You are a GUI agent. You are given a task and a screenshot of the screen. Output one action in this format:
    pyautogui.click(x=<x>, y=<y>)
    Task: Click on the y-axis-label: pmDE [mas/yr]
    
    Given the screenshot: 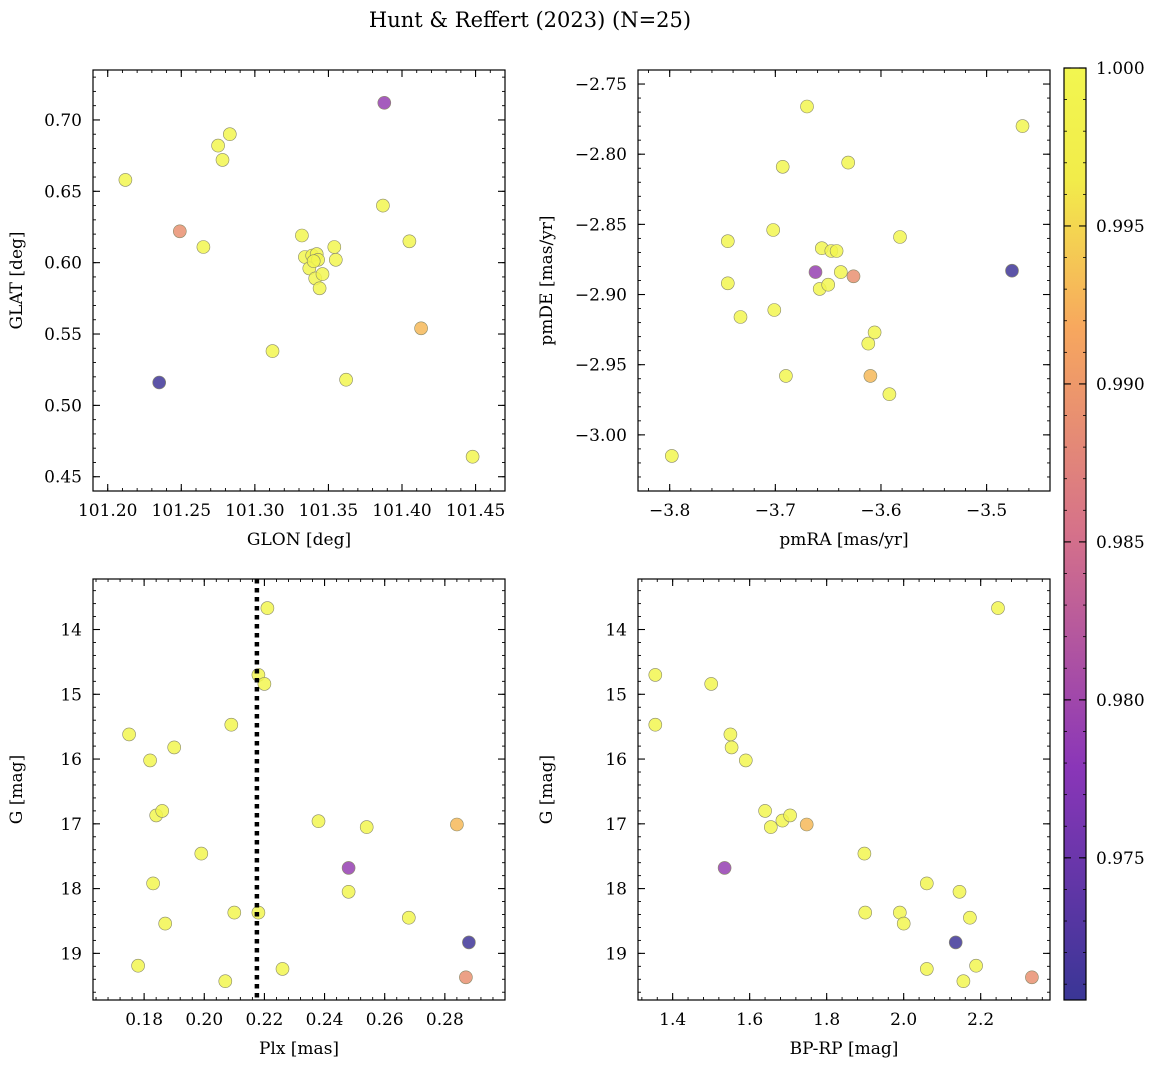 What is the action you would take?
    pyautogui.click(x=547, y=280)
    